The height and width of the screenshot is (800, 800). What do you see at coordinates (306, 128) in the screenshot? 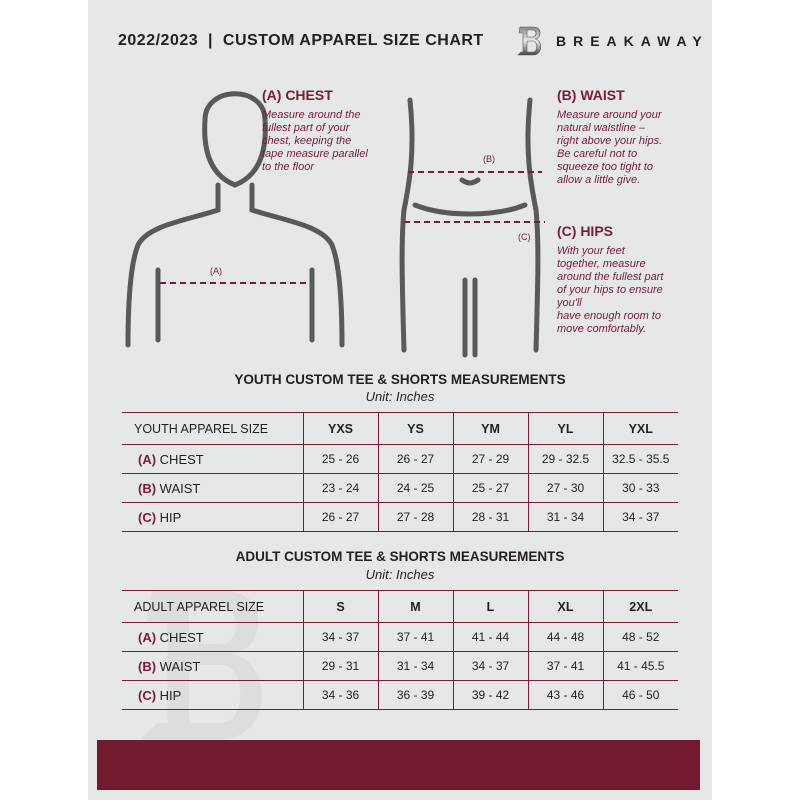
I see `description-line: fullest part of your` at bounding box center [306, 128].